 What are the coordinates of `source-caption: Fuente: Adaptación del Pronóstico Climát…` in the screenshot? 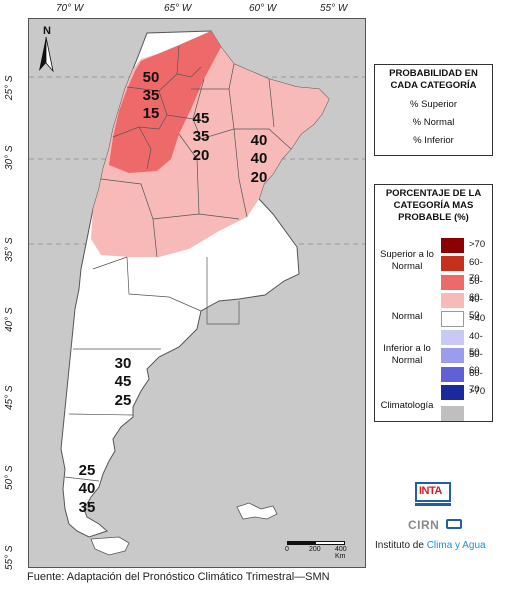 It's located at (178, 577).